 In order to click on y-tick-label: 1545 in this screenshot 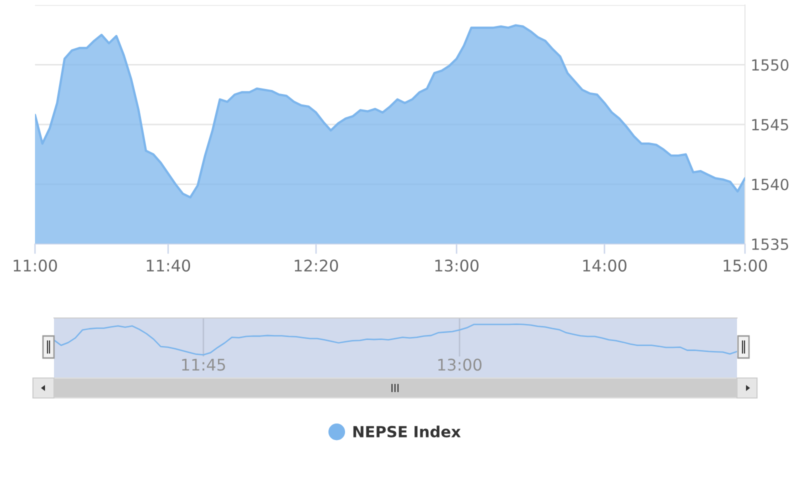, I will do `click(770, 125)`.